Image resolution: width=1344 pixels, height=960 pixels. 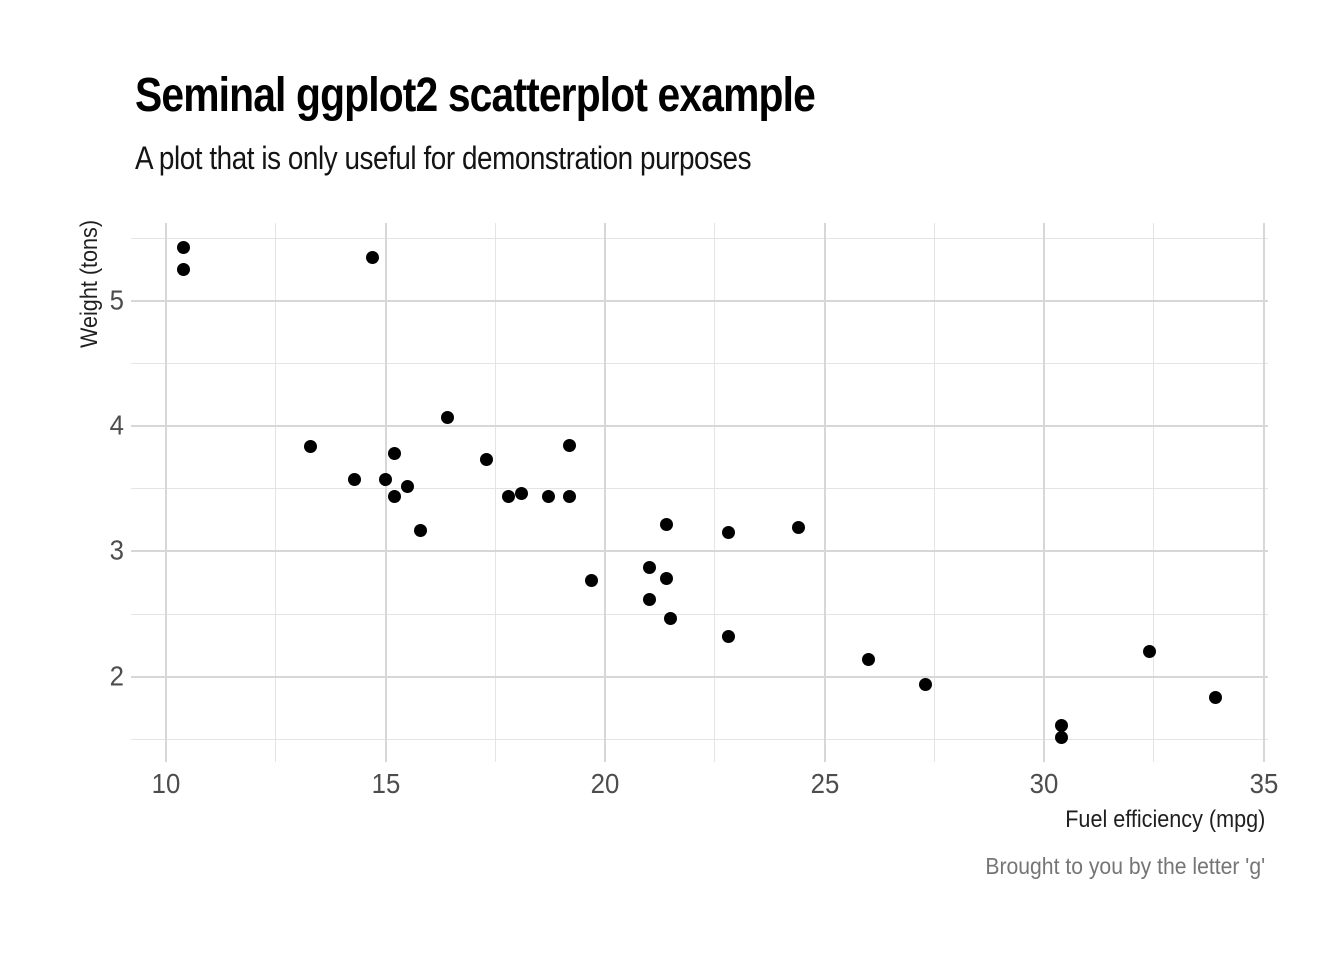 What do you see at coordinates (385, 783) in the screenshot?
I see `x-tick-label: 15` at bounding box center [385, 783].